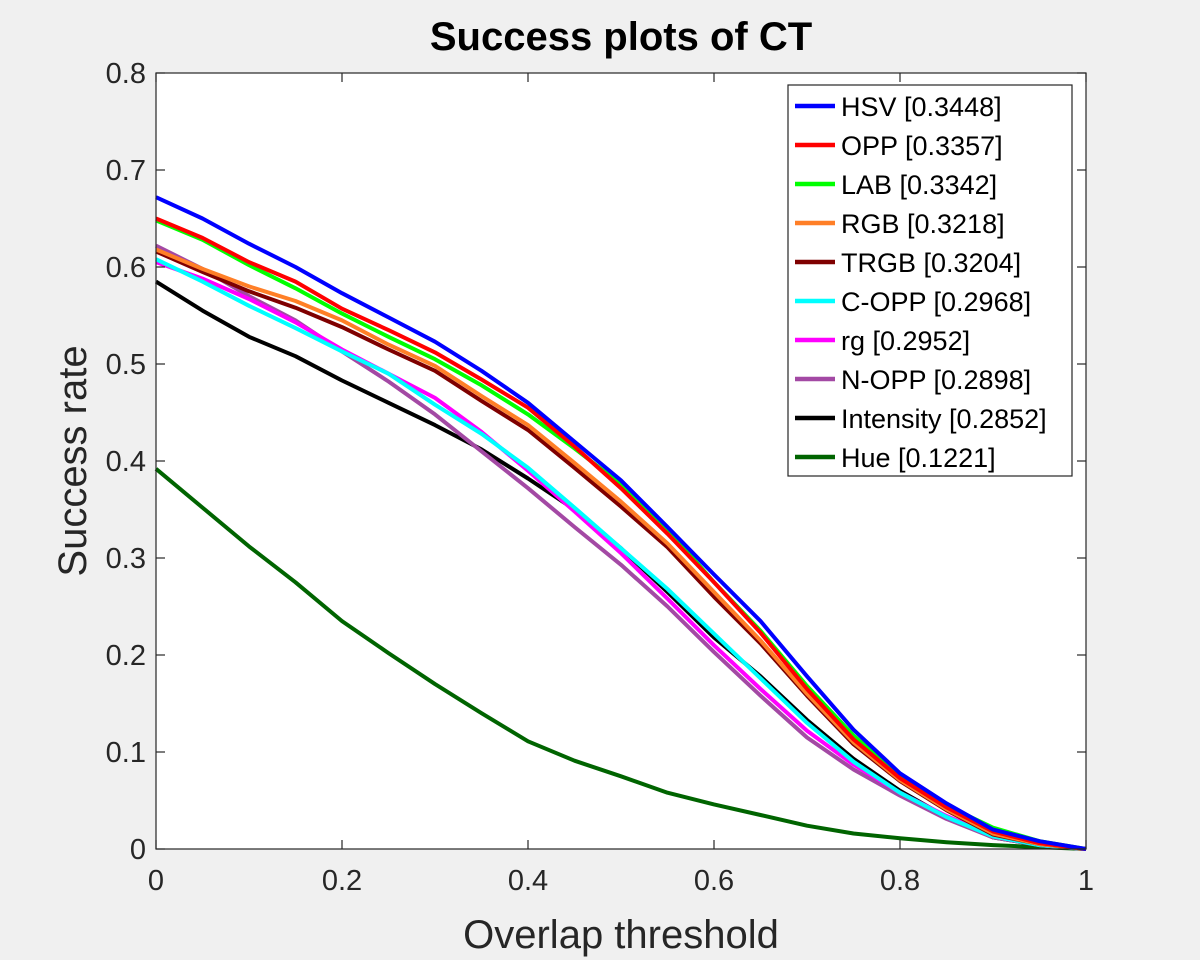 This screenshot has width=1200, height=960. I want to click on x-axis-title: Overlap threshold, so click(621, 935).